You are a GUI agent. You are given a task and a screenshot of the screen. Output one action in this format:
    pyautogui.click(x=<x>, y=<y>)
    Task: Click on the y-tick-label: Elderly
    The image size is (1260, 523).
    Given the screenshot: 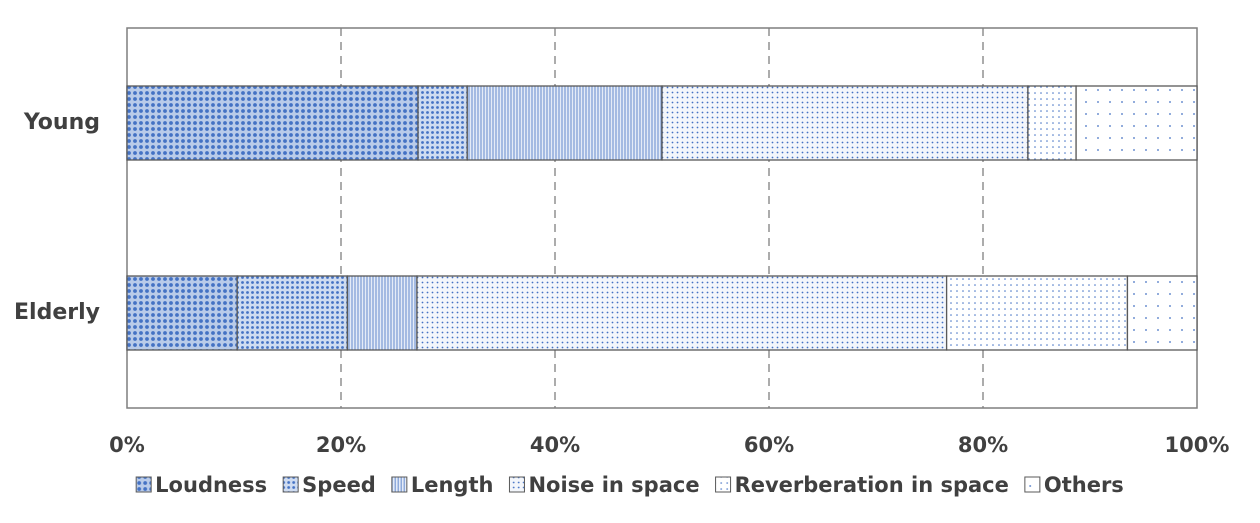 What is the action you would take?
    pyautogui.click(x=57, y=312)
    